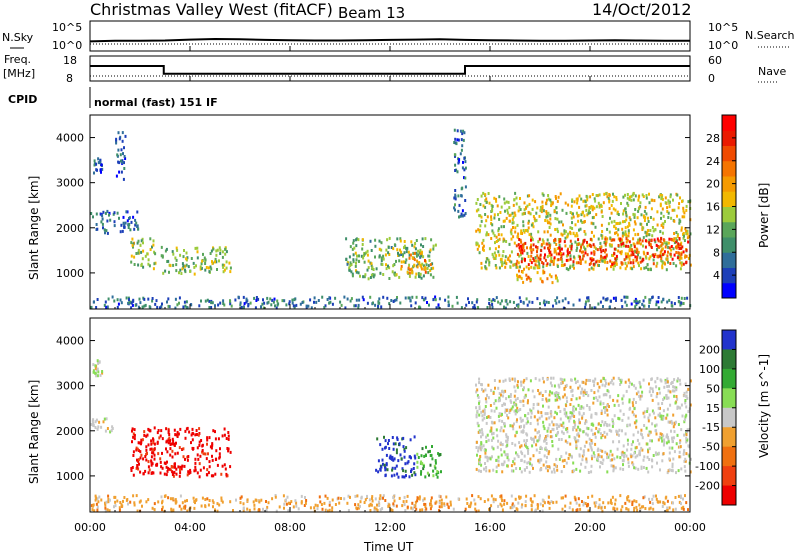  What do you see at coordinates (772, 71) in the screenshot?
I see `nave-label: Nave` at bounding box center [772, 71].